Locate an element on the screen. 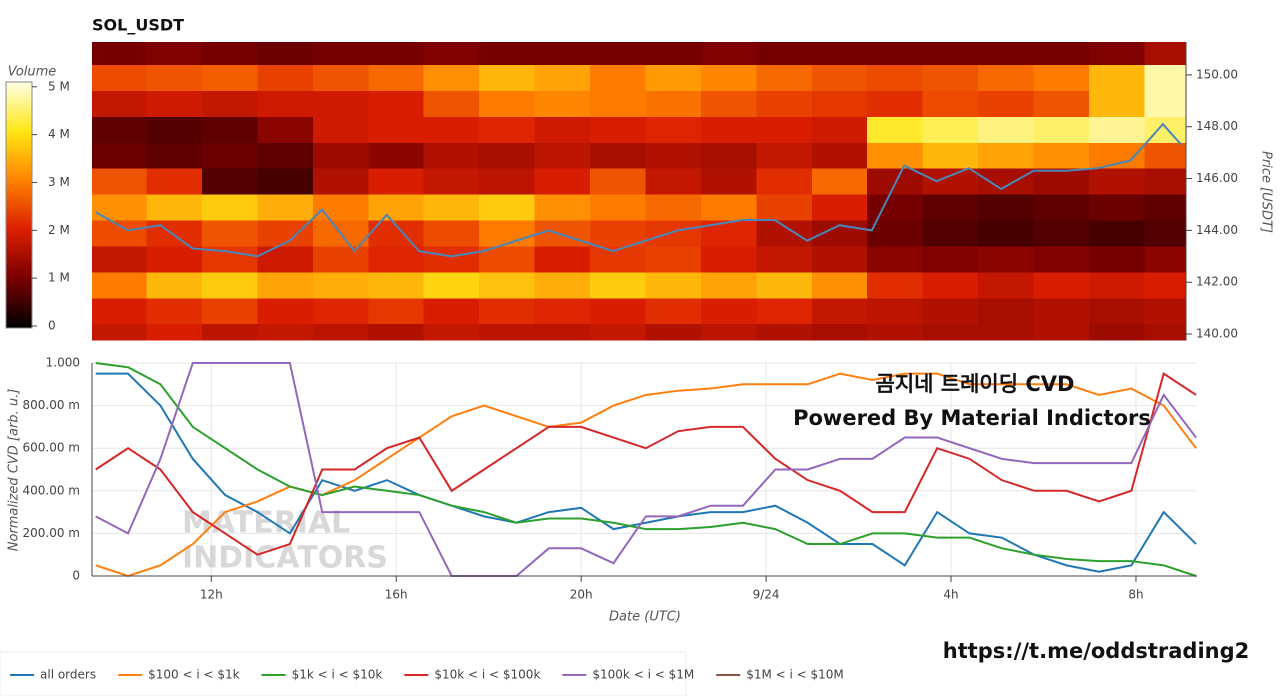 The image size is (1280, 696). x-tick-label: 4h is located at coordinates (950, 595).